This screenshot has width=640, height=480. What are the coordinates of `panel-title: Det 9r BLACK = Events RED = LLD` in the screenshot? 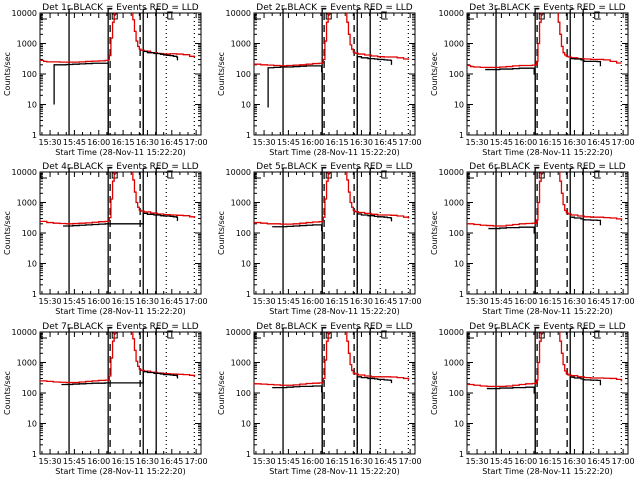 It's located at (547, 327).